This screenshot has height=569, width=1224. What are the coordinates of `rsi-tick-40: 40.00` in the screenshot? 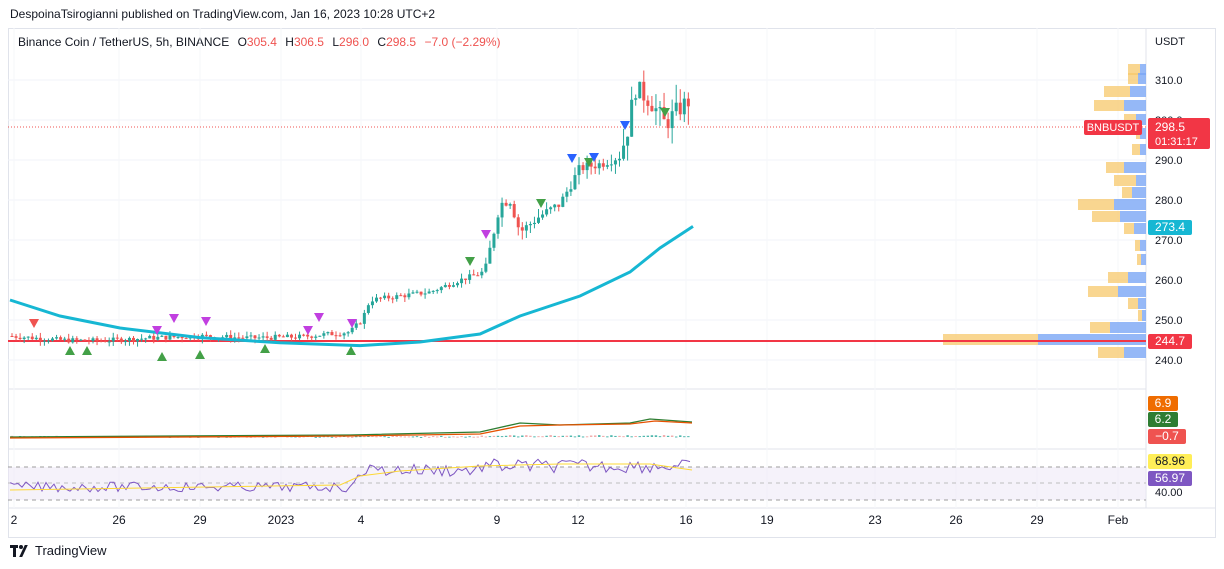 It's located at (1169, 493).